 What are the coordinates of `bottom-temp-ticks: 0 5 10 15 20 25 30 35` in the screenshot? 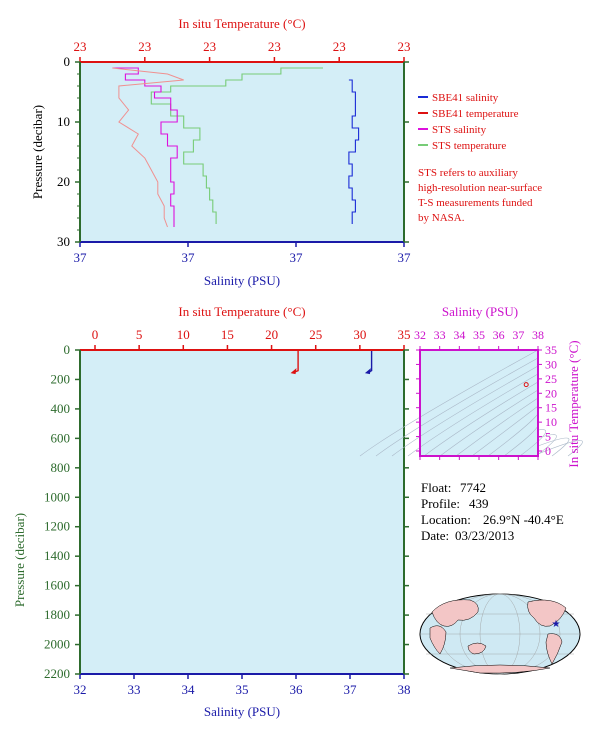 It's located at (251, 338).